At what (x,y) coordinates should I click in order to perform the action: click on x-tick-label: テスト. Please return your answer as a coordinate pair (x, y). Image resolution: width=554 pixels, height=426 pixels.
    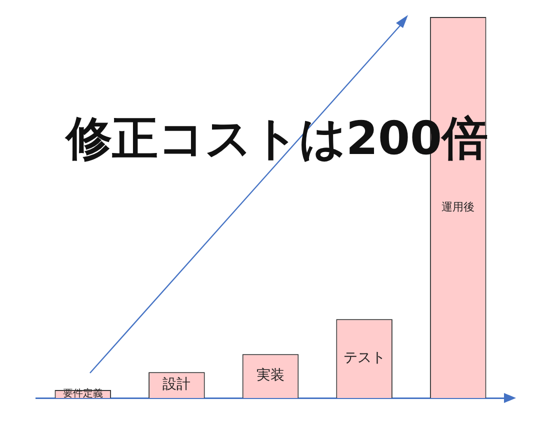
    Looking at the image, I should click on (364, 358).